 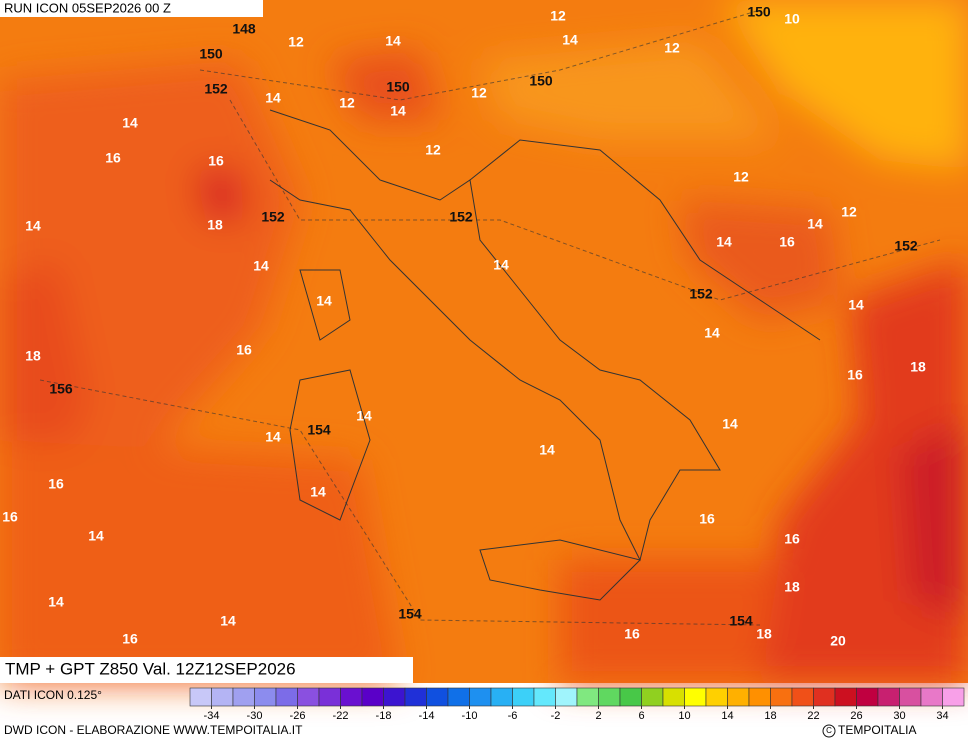 What do you see at coordinates (61, 389) in the screenshot?
I see `geopotential-label: 156` at bounding box center [61, 389].